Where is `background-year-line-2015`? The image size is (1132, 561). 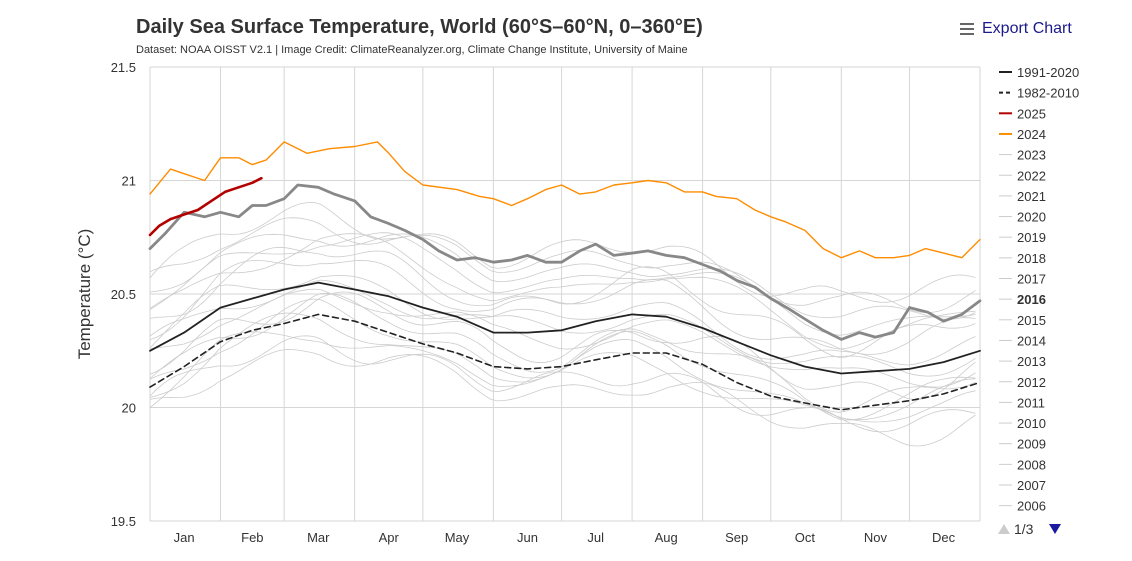 background-year-line-2015 is located at coordinates (562, 320).